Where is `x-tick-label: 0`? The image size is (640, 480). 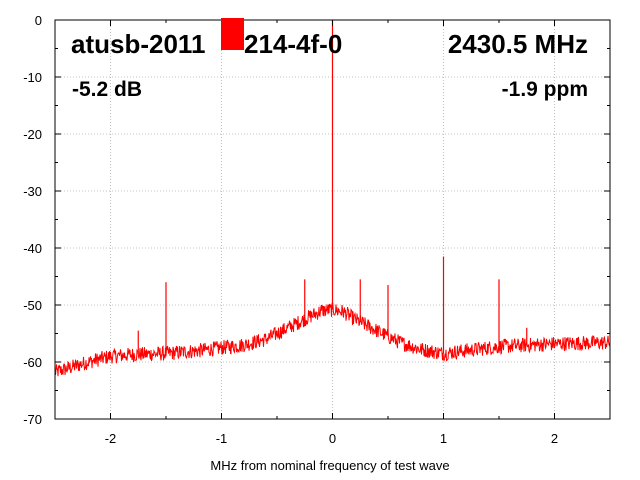 x-tick-label: 0 is located at coordinates (332, 438).